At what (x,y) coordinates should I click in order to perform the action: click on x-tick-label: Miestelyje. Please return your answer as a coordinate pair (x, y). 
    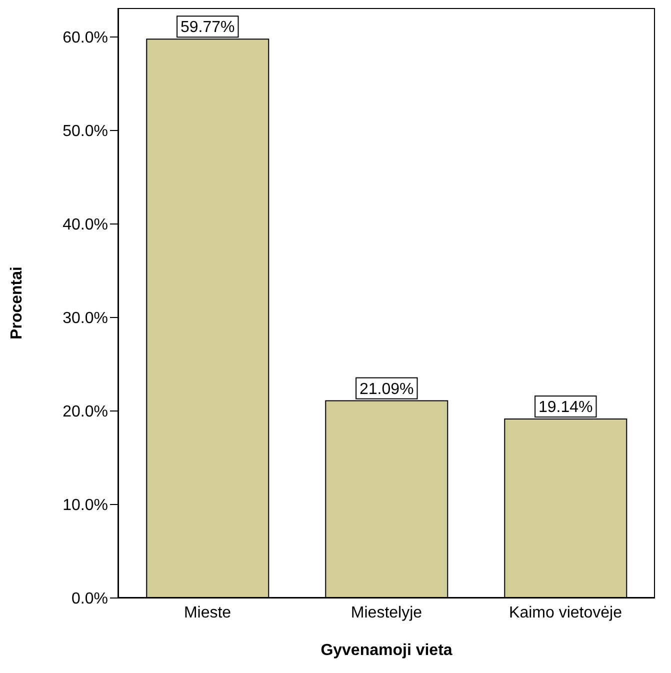
    Looking at the image, I should click on (386, 613).